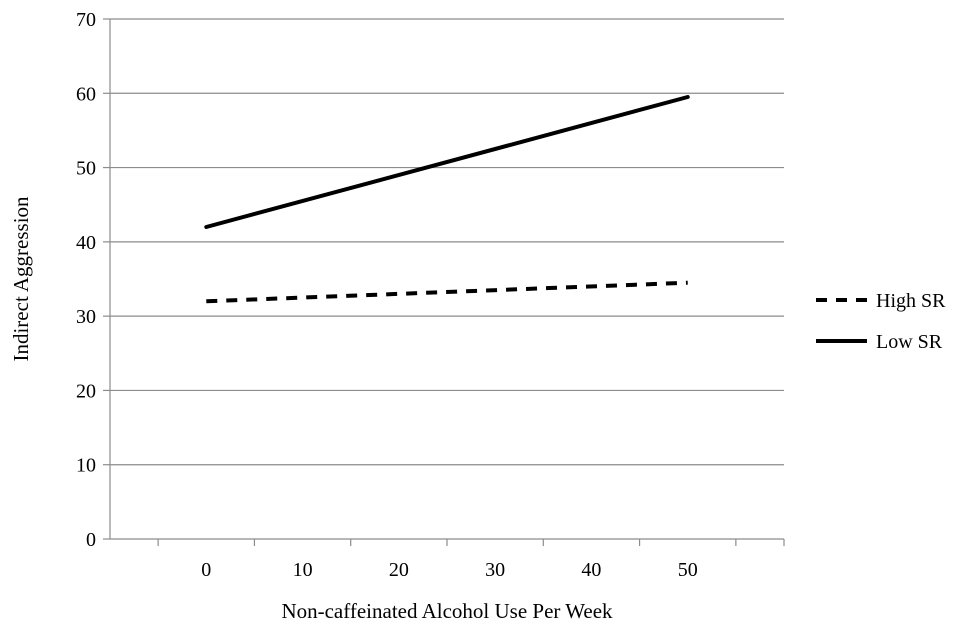 The height and width of the screenshot is (631, 972). Describe the element at coordinates (86, 94) in the screenshot. I see `y-tick-label: 60` at that location.